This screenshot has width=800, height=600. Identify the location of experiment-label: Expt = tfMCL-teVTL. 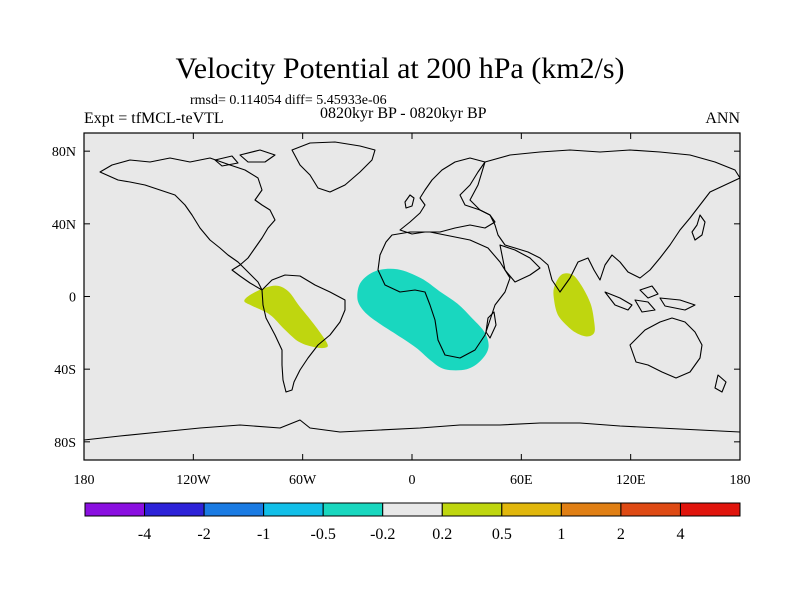
(154, 118).